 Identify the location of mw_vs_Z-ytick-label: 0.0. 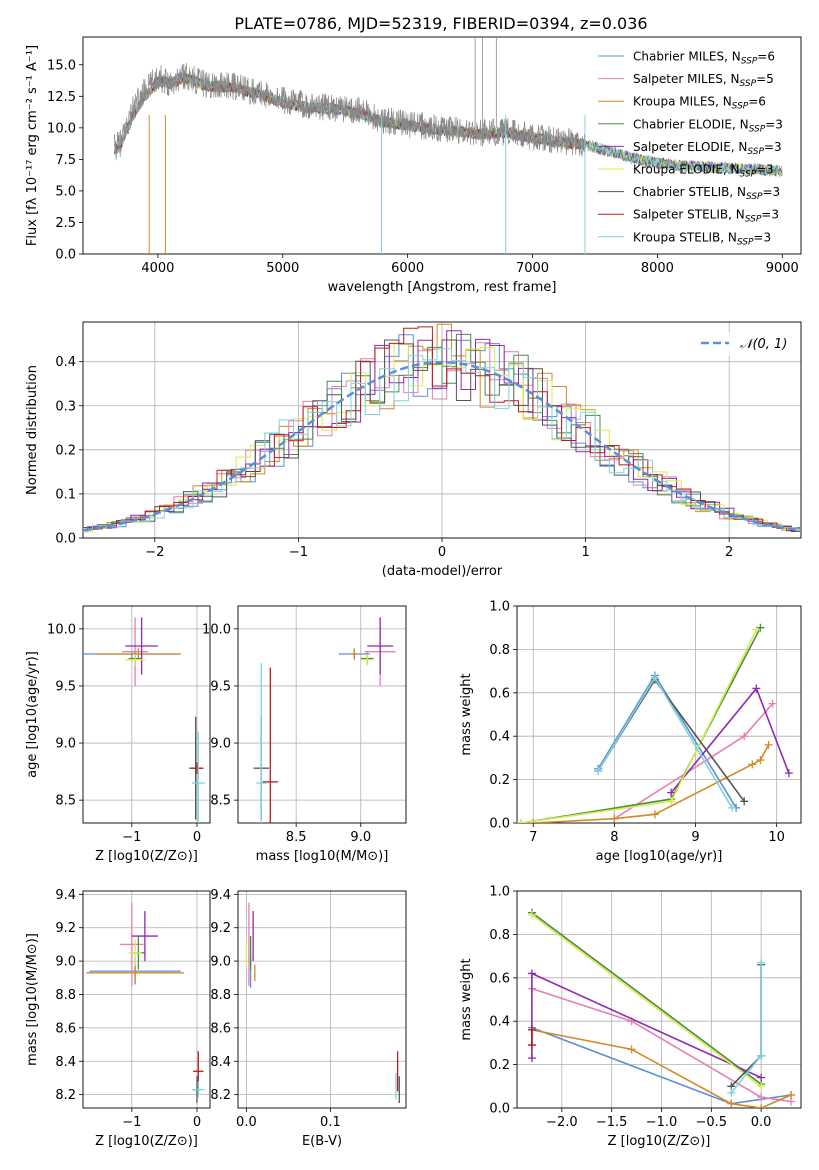
(499, 1109).